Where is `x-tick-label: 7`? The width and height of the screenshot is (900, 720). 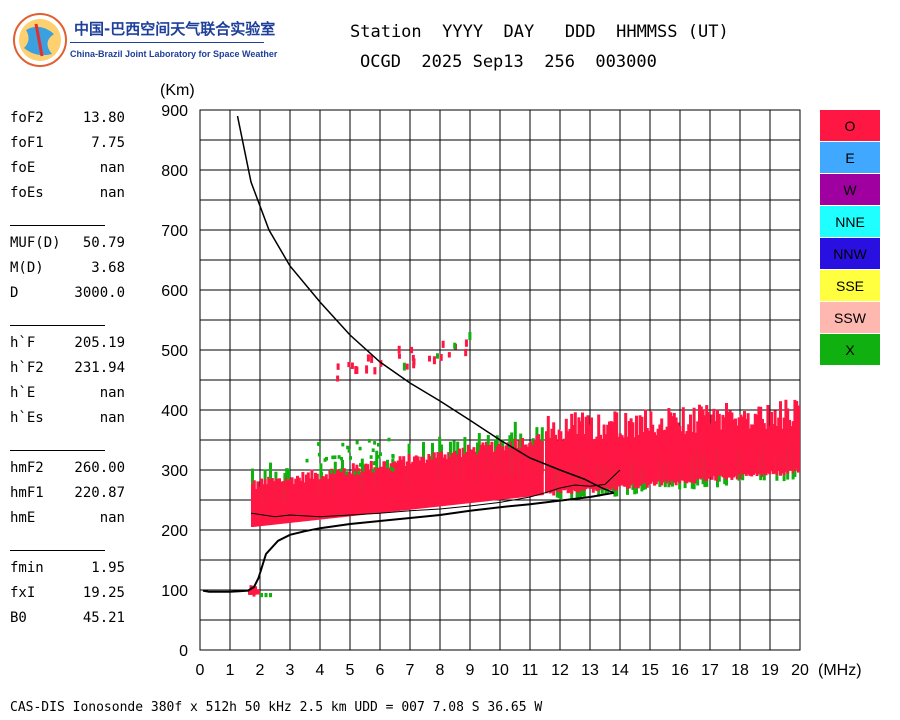 x-tick-label: 7 is located at coordinates (410, 670).